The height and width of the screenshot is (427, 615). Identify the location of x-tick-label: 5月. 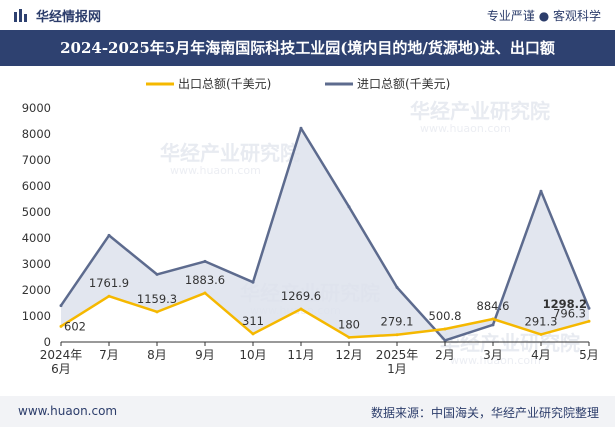
(589, 355).